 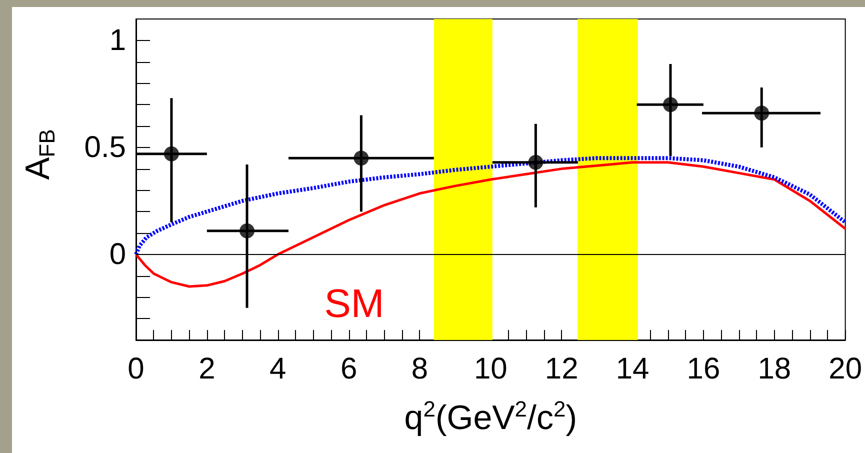 I want to click on x-tick-label: 2, so click(x=207, y=369).